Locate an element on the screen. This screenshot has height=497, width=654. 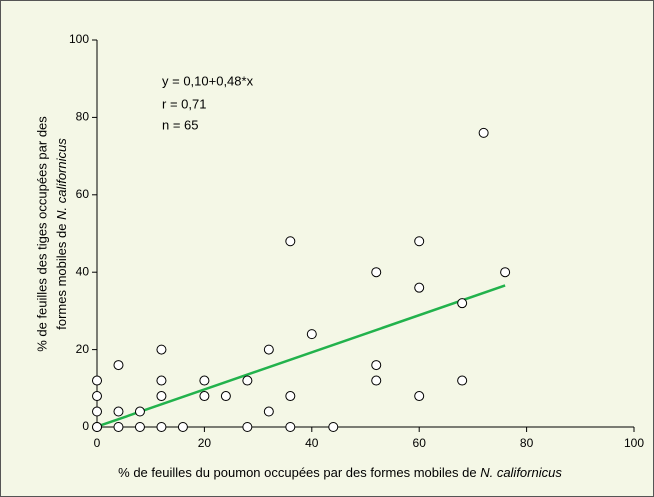
y-axis-title-line: % de feuilles des tiges occupées par des is located at coordinates (41, 234).